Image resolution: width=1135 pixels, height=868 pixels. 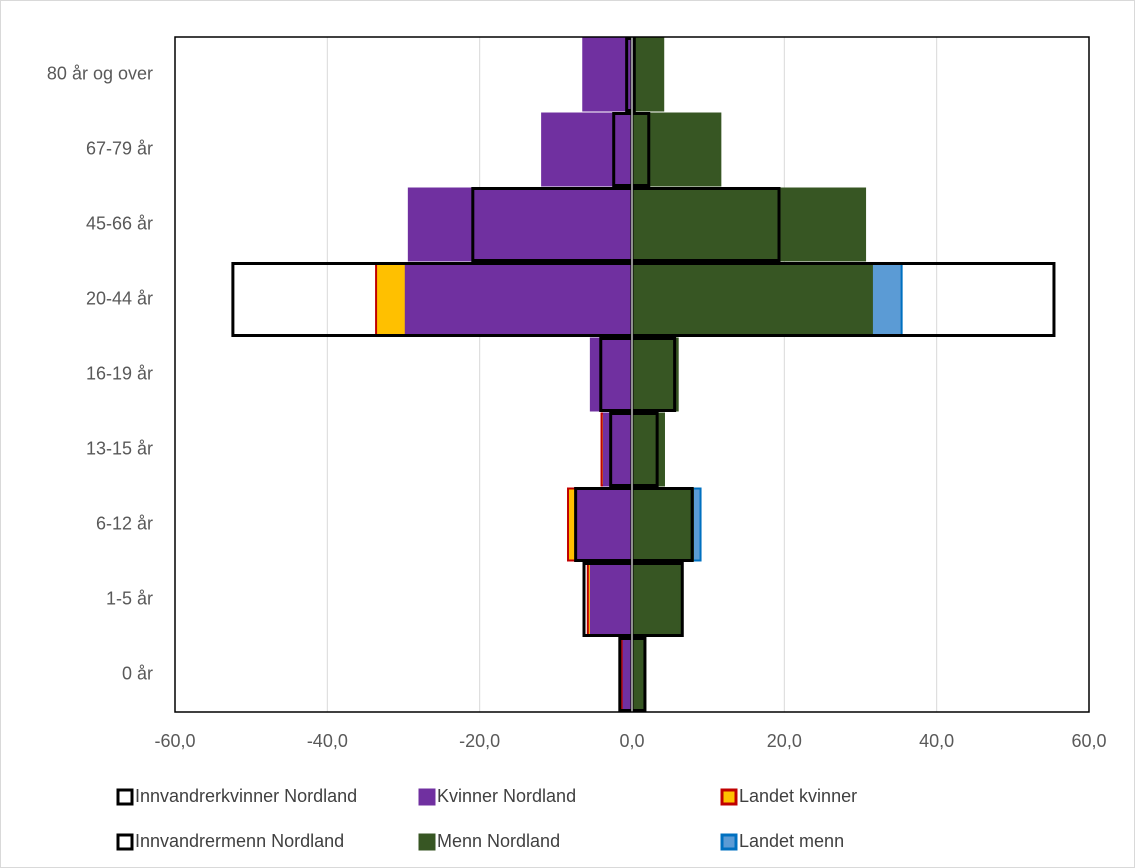 I want to click on y-tick-label: 0 år, so click(x=137, y=673).